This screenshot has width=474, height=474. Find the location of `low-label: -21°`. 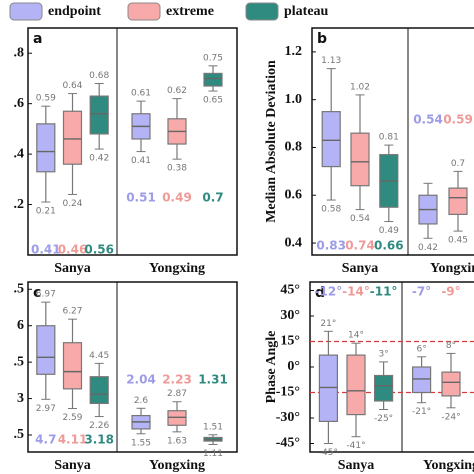

low-label: -21° is located at coordinates (421, 412).